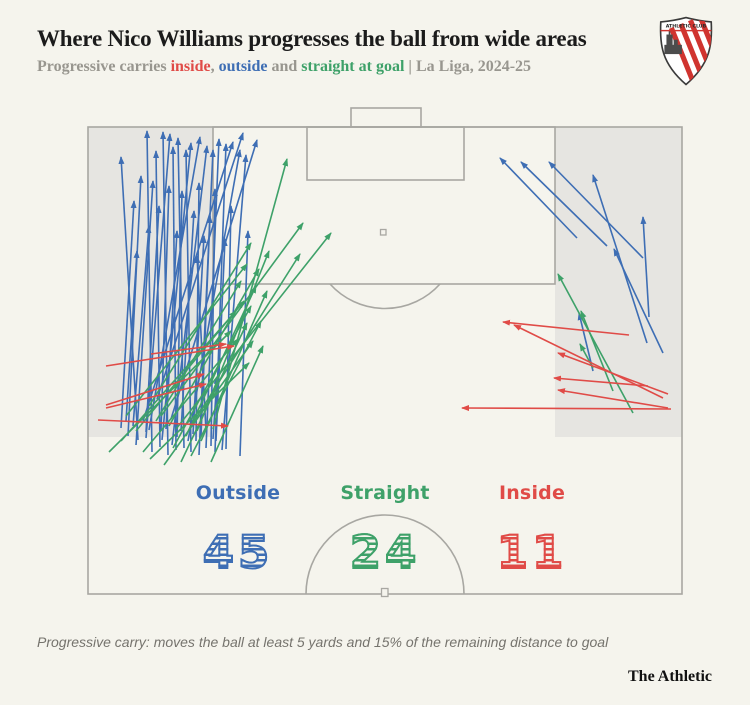  I want to click on centre-circle, so click(385, 554).